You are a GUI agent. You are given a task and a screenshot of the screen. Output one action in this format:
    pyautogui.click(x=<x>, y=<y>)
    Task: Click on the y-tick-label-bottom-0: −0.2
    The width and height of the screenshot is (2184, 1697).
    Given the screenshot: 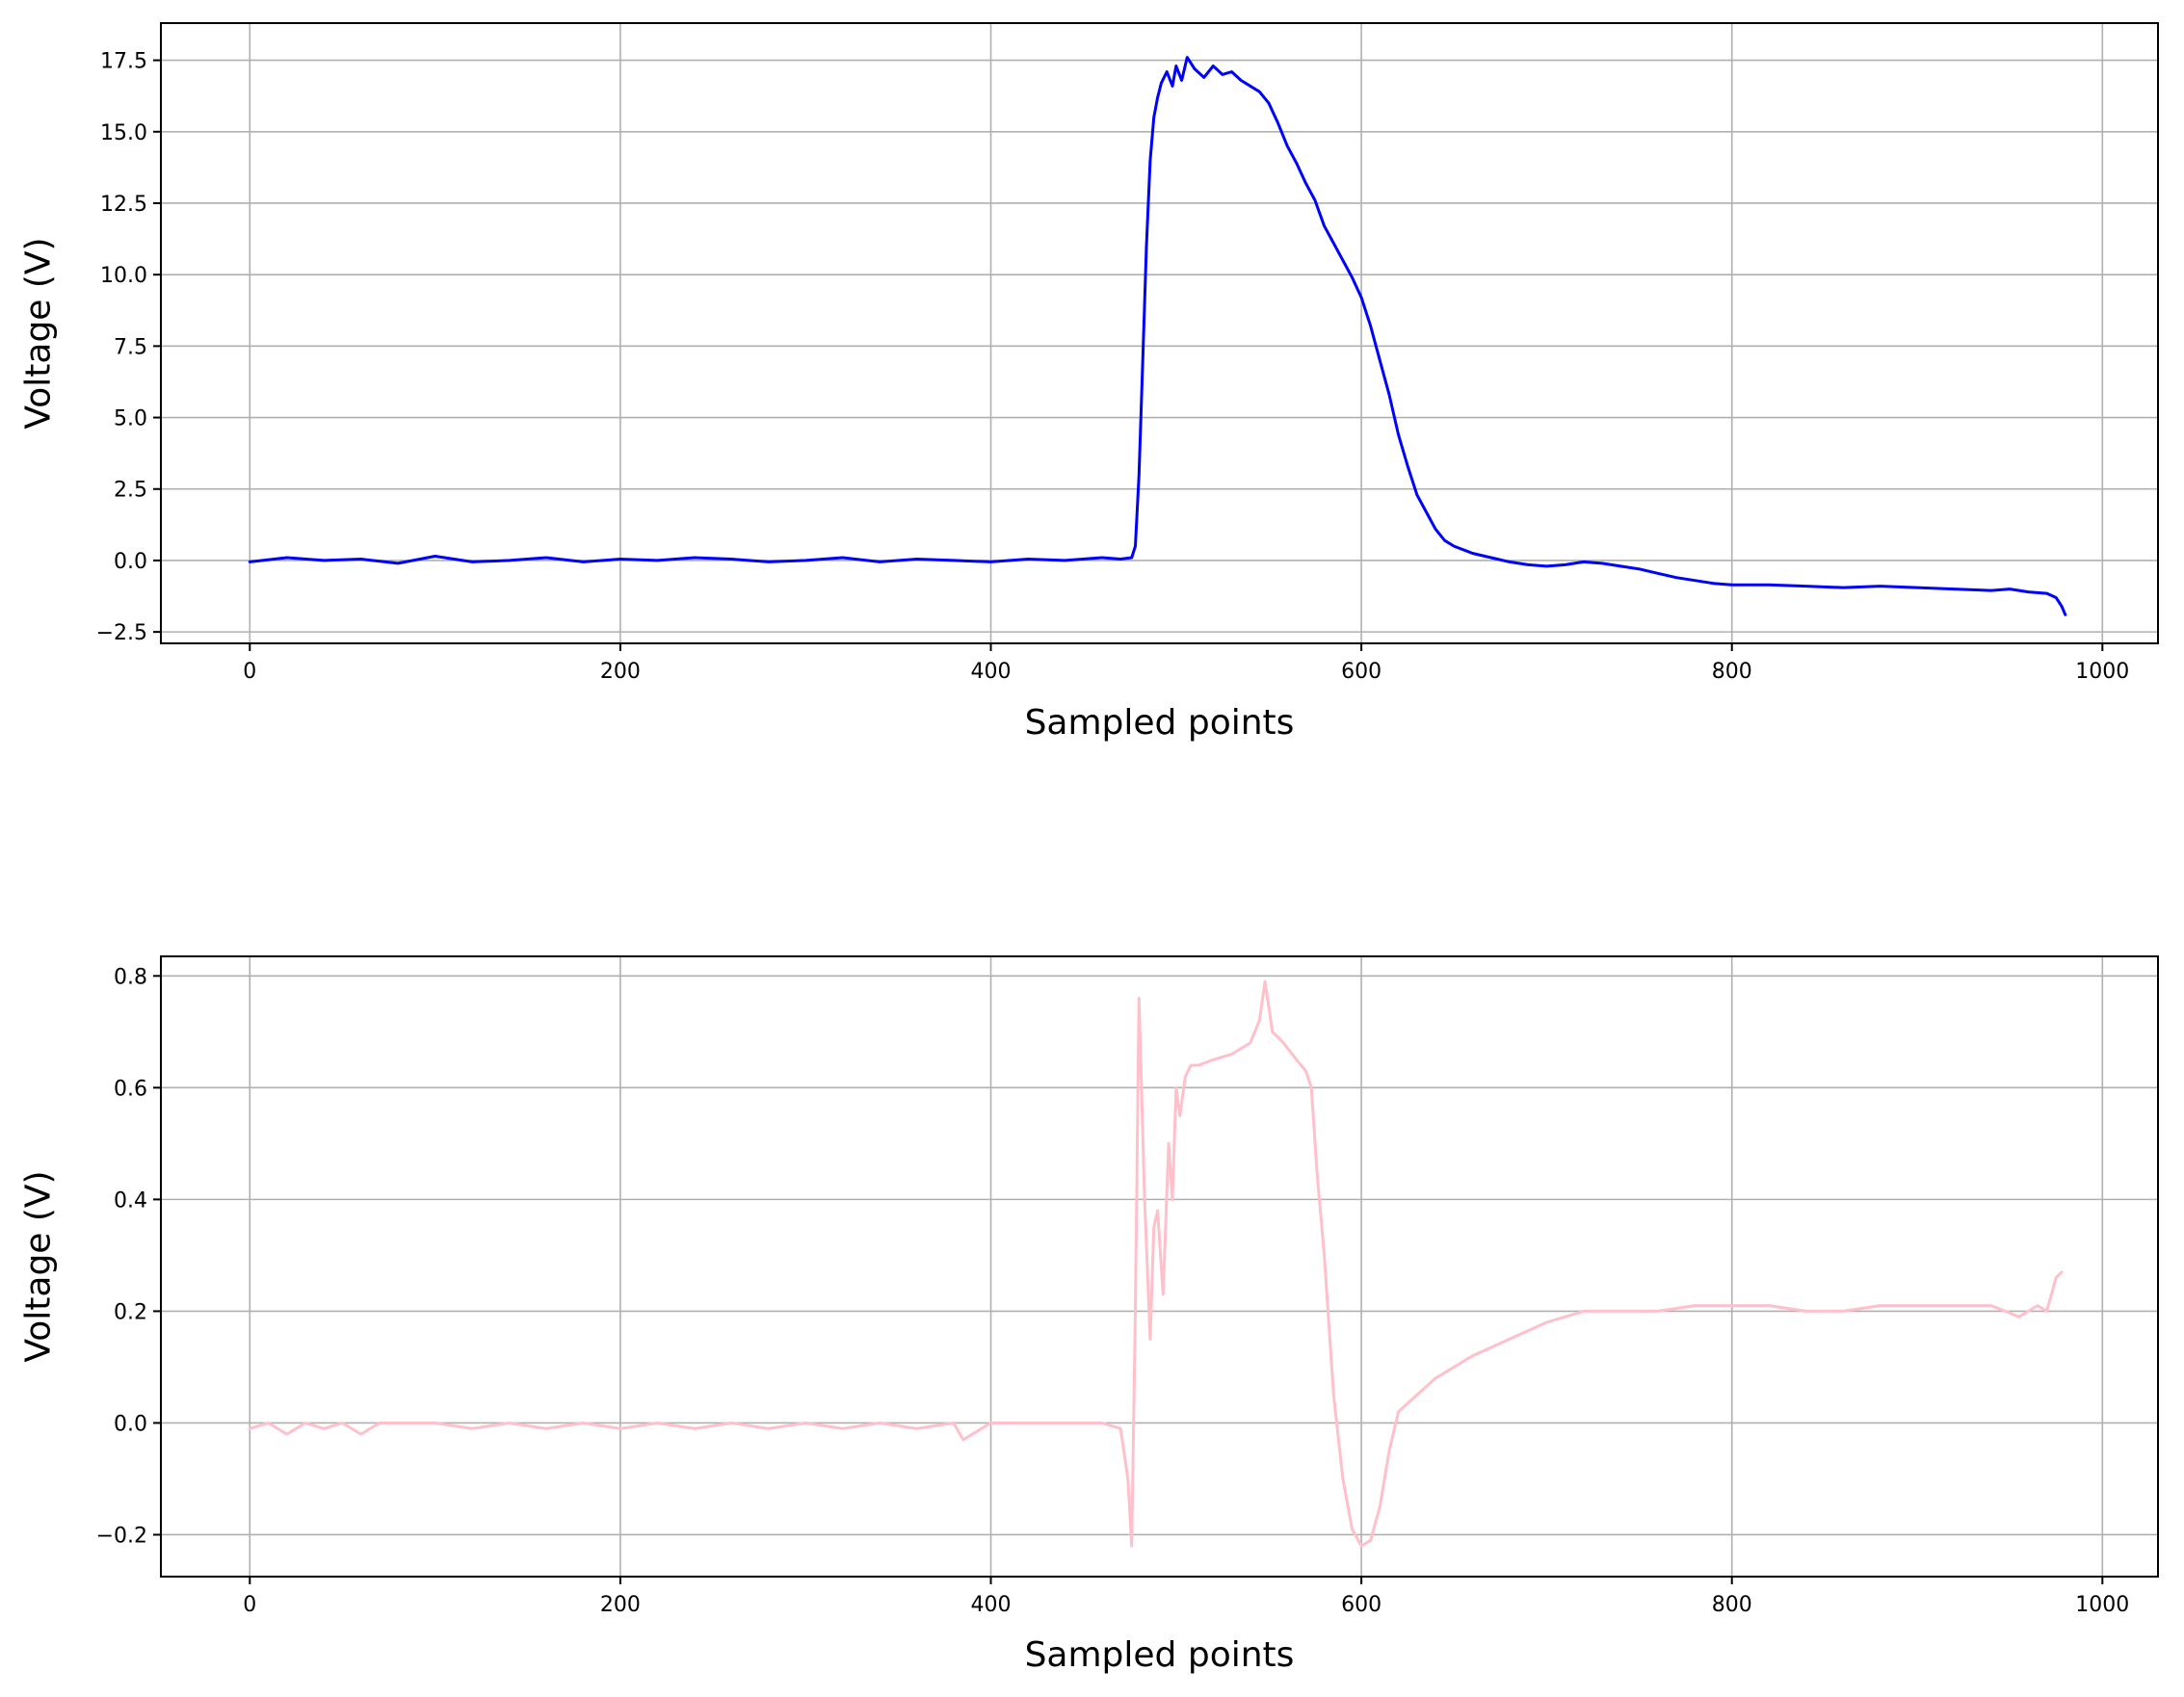 What is the action you would take?
    pyautogui.click(x=122, y=1536)
    